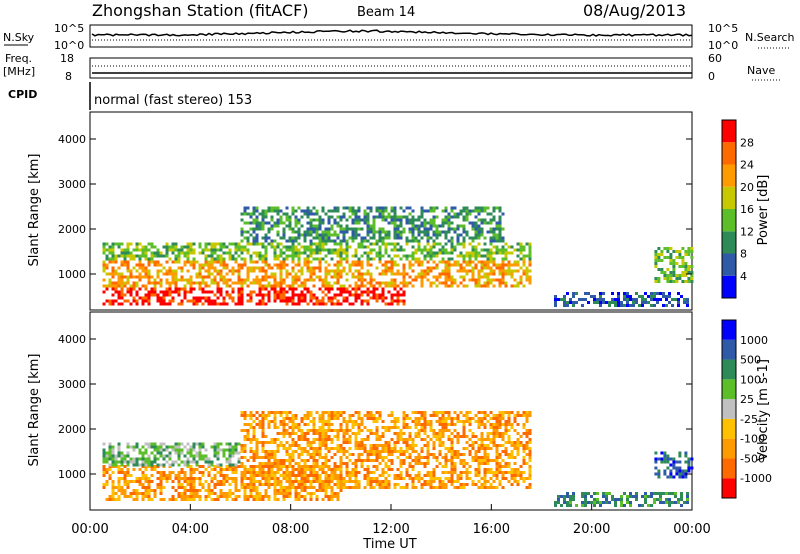  Describe the element at coordinates (72, 184) in the screenshot. I see `y-tick-label: 3000` at that location.